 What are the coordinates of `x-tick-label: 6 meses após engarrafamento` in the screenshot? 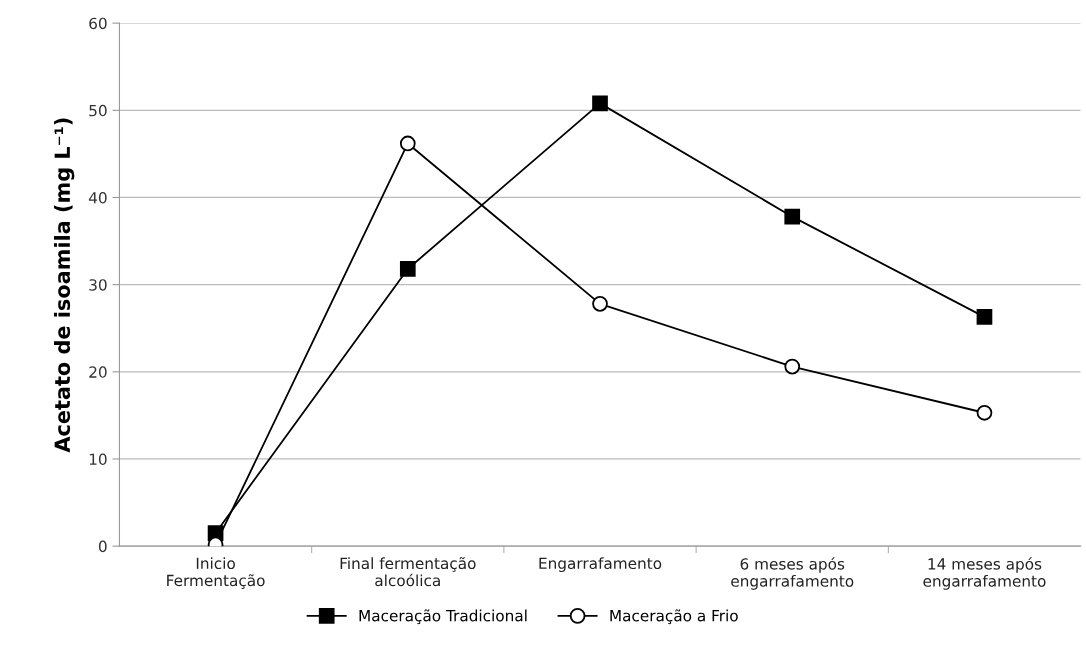 It's located at (792, 573).